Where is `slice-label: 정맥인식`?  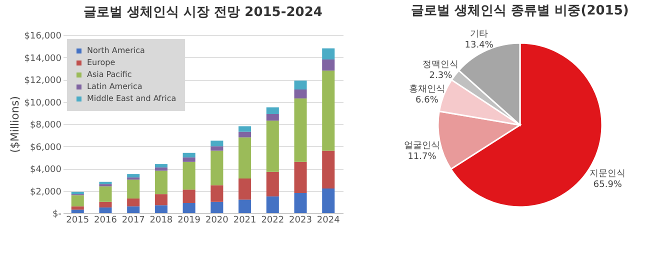 slice-label: 정맥인식 is located at coordinates (440, 65).